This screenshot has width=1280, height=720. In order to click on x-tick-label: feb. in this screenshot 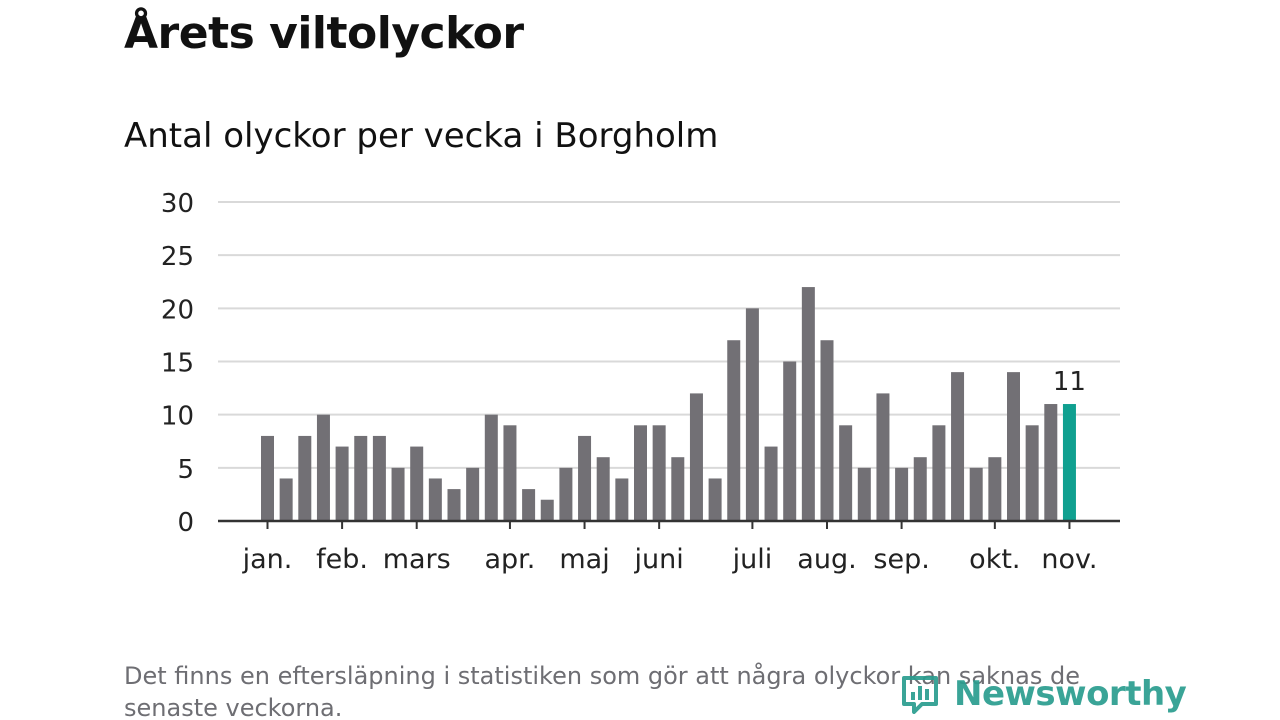, I will do `click(342, 559)`.